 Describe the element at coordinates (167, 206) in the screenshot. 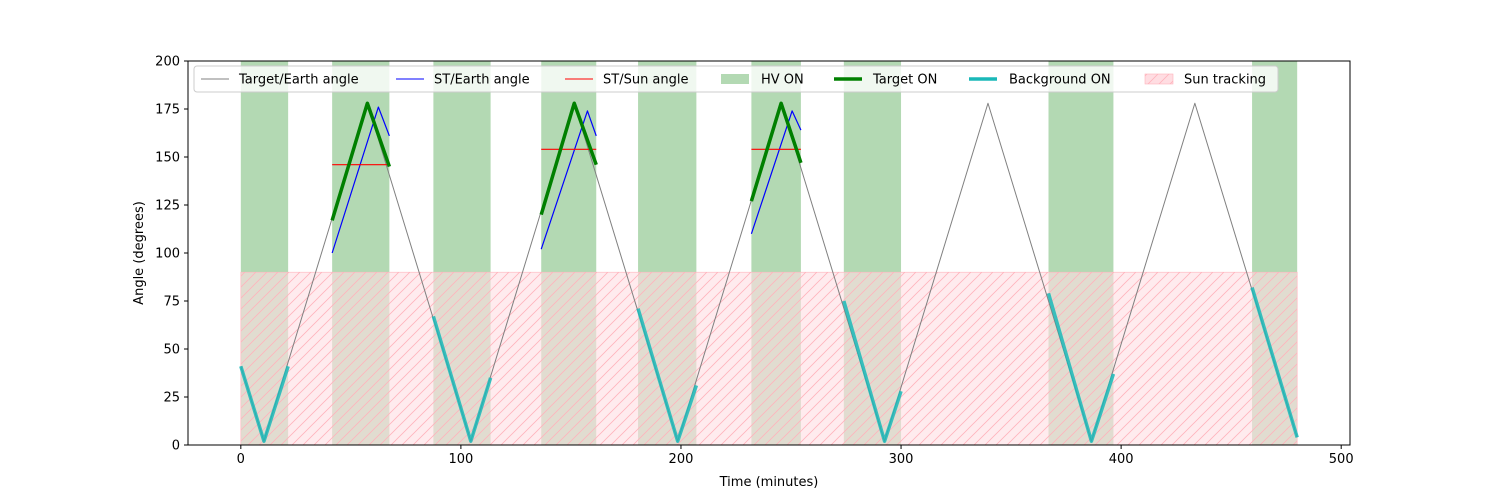

I see `y-tick-label: 125` at that location.